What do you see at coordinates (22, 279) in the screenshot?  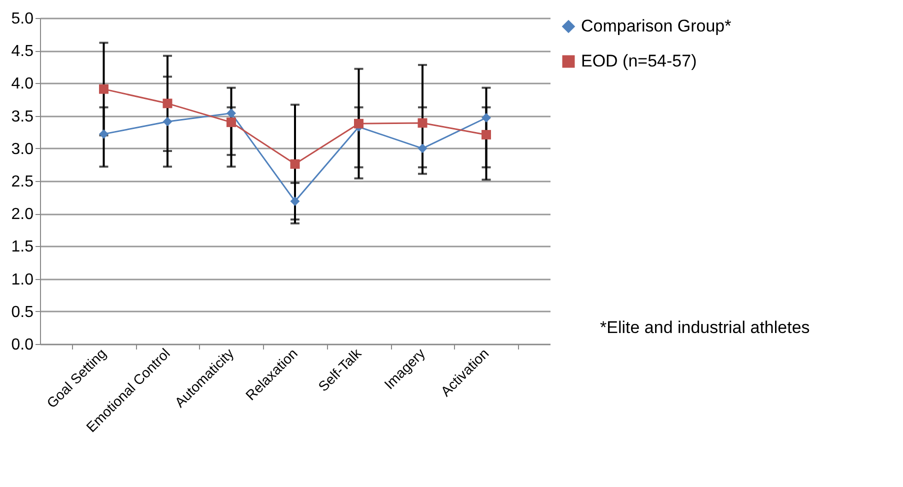 I see `y-tick-label: 1.0` at bounding box center [22, 279].